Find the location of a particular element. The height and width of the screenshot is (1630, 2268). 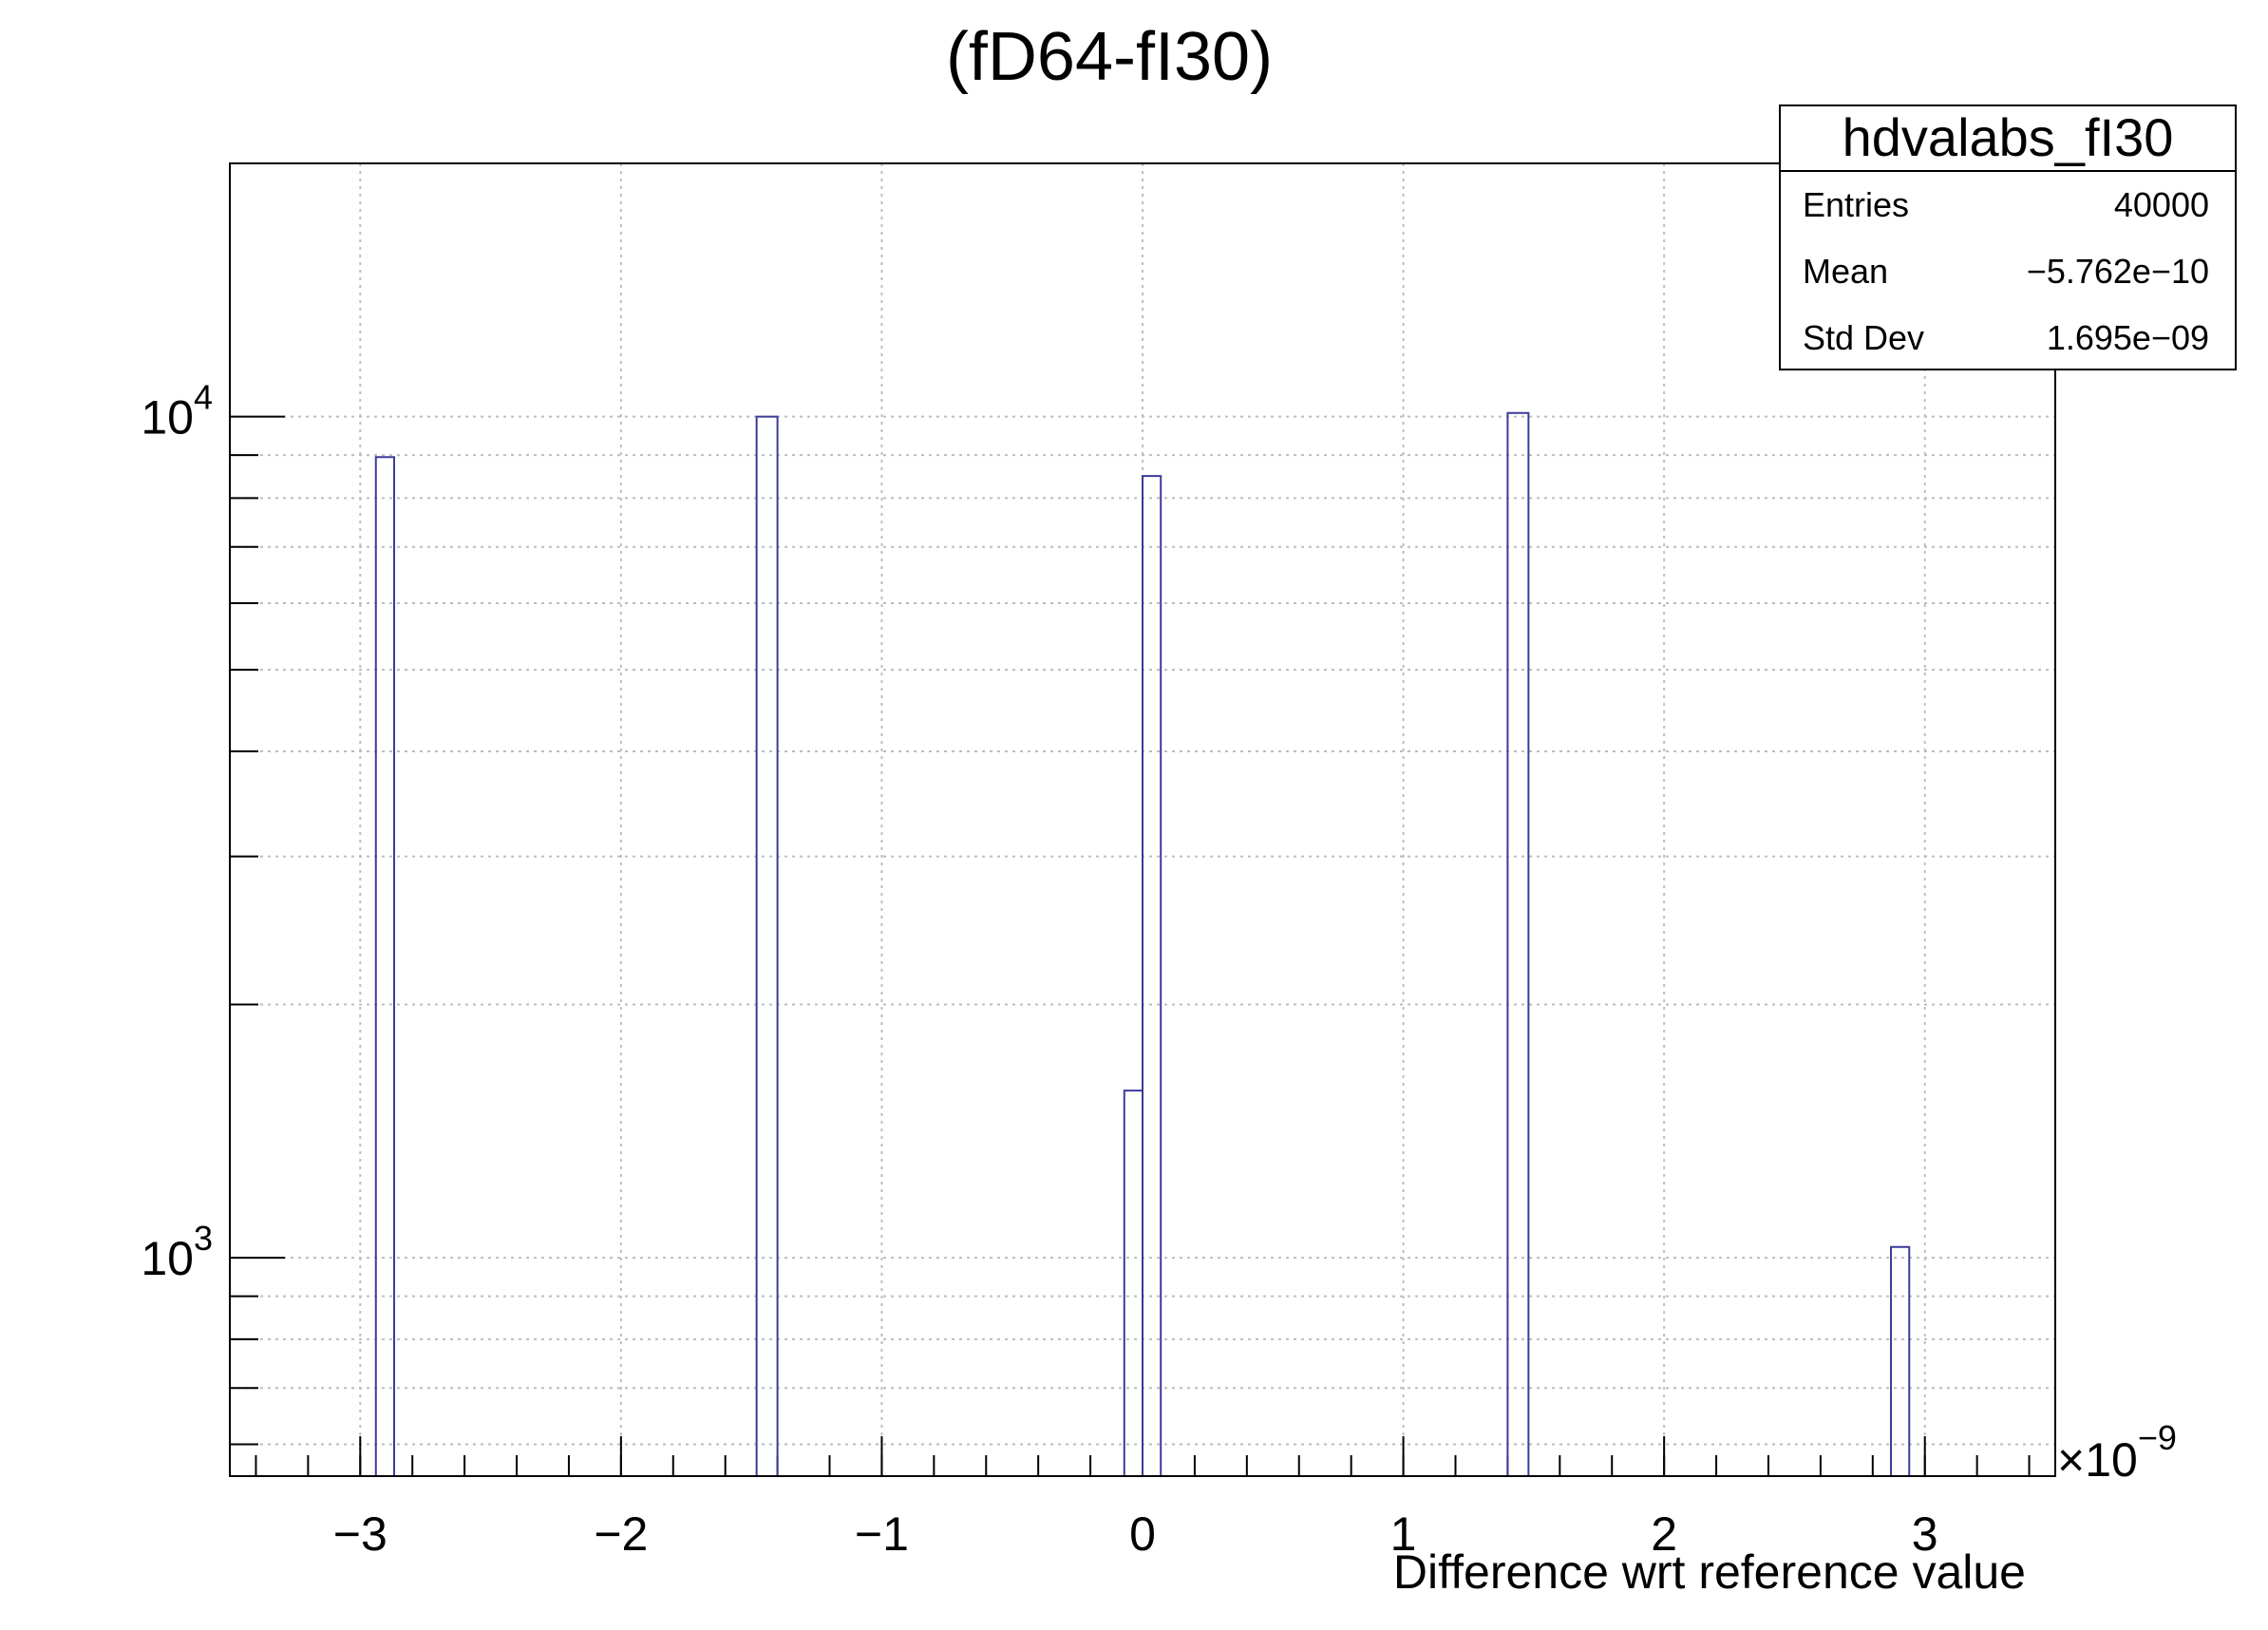

x-multiplier-exponent: −9 is located at coordinates (2157, 1437).